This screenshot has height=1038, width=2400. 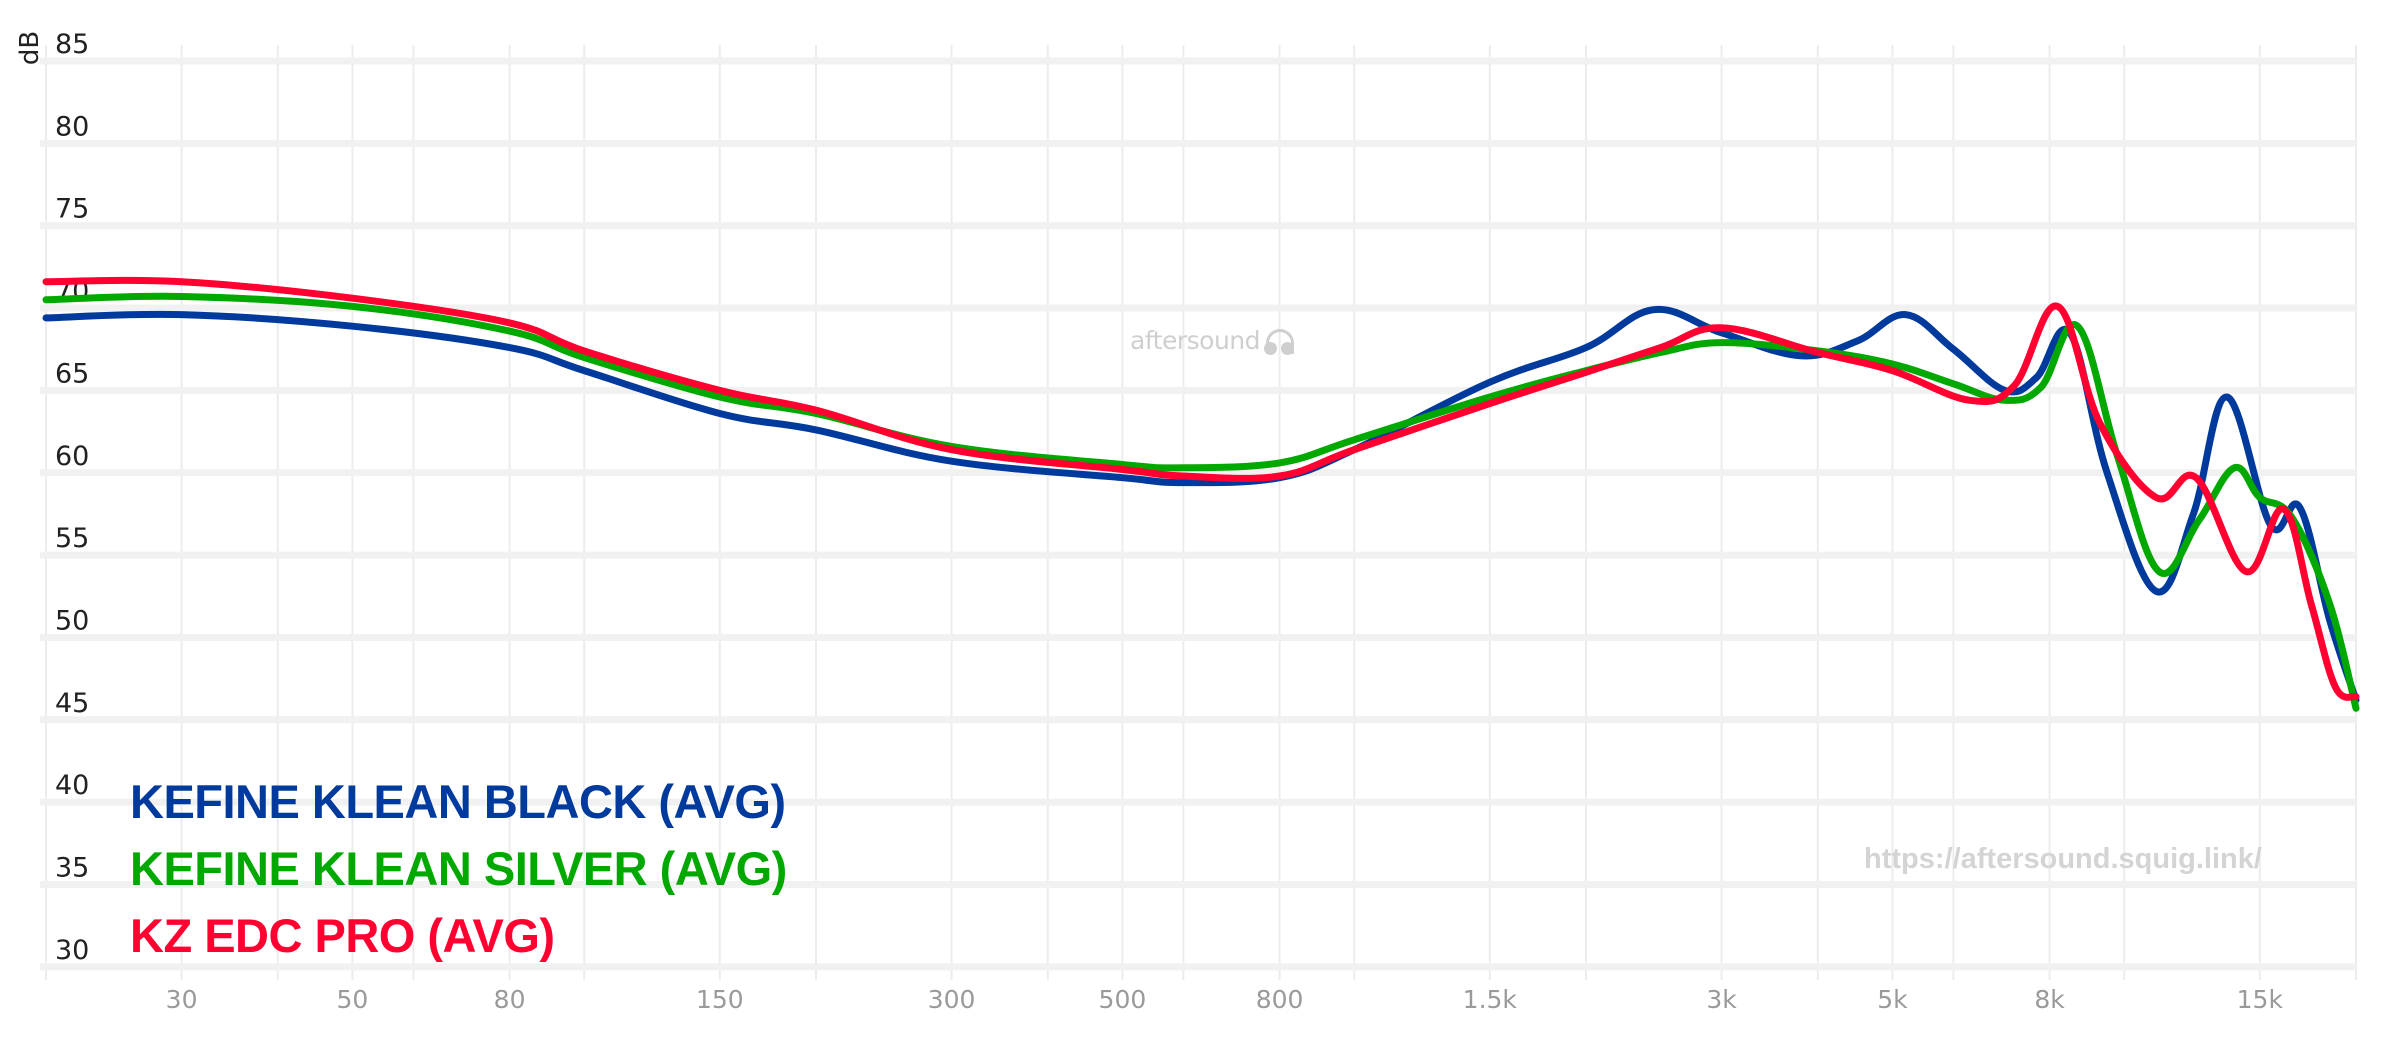 What do you see at coordinates (72, 209) in the screenshot?
I see `y-tick-label: 75` at bounding box center [72, 209].